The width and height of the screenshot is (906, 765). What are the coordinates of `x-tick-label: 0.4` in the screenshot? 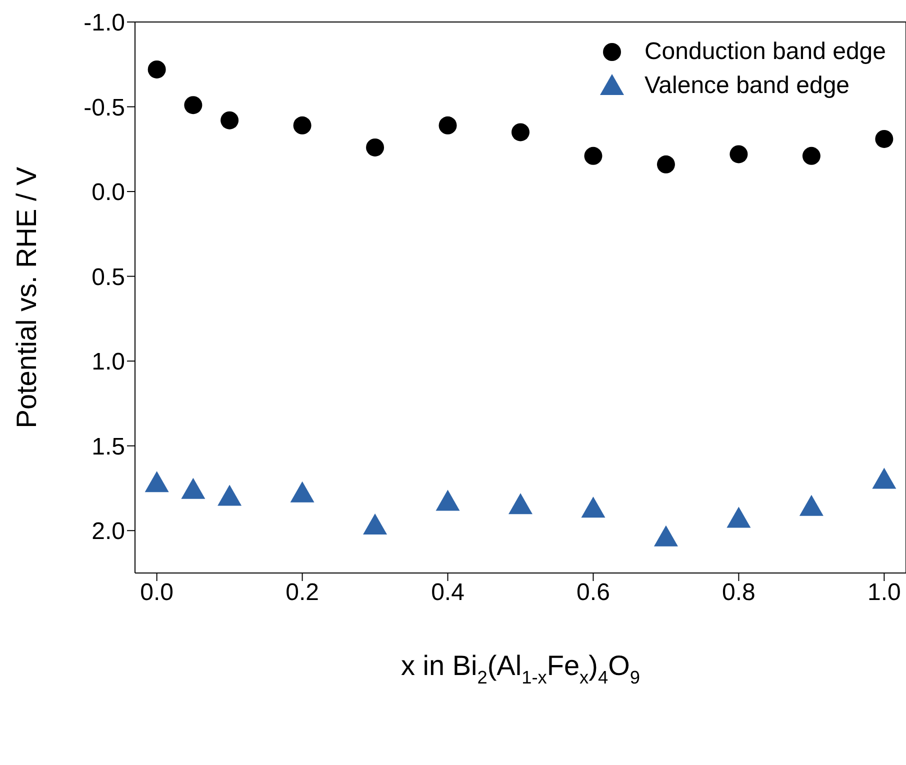 It's located at (447, 592).